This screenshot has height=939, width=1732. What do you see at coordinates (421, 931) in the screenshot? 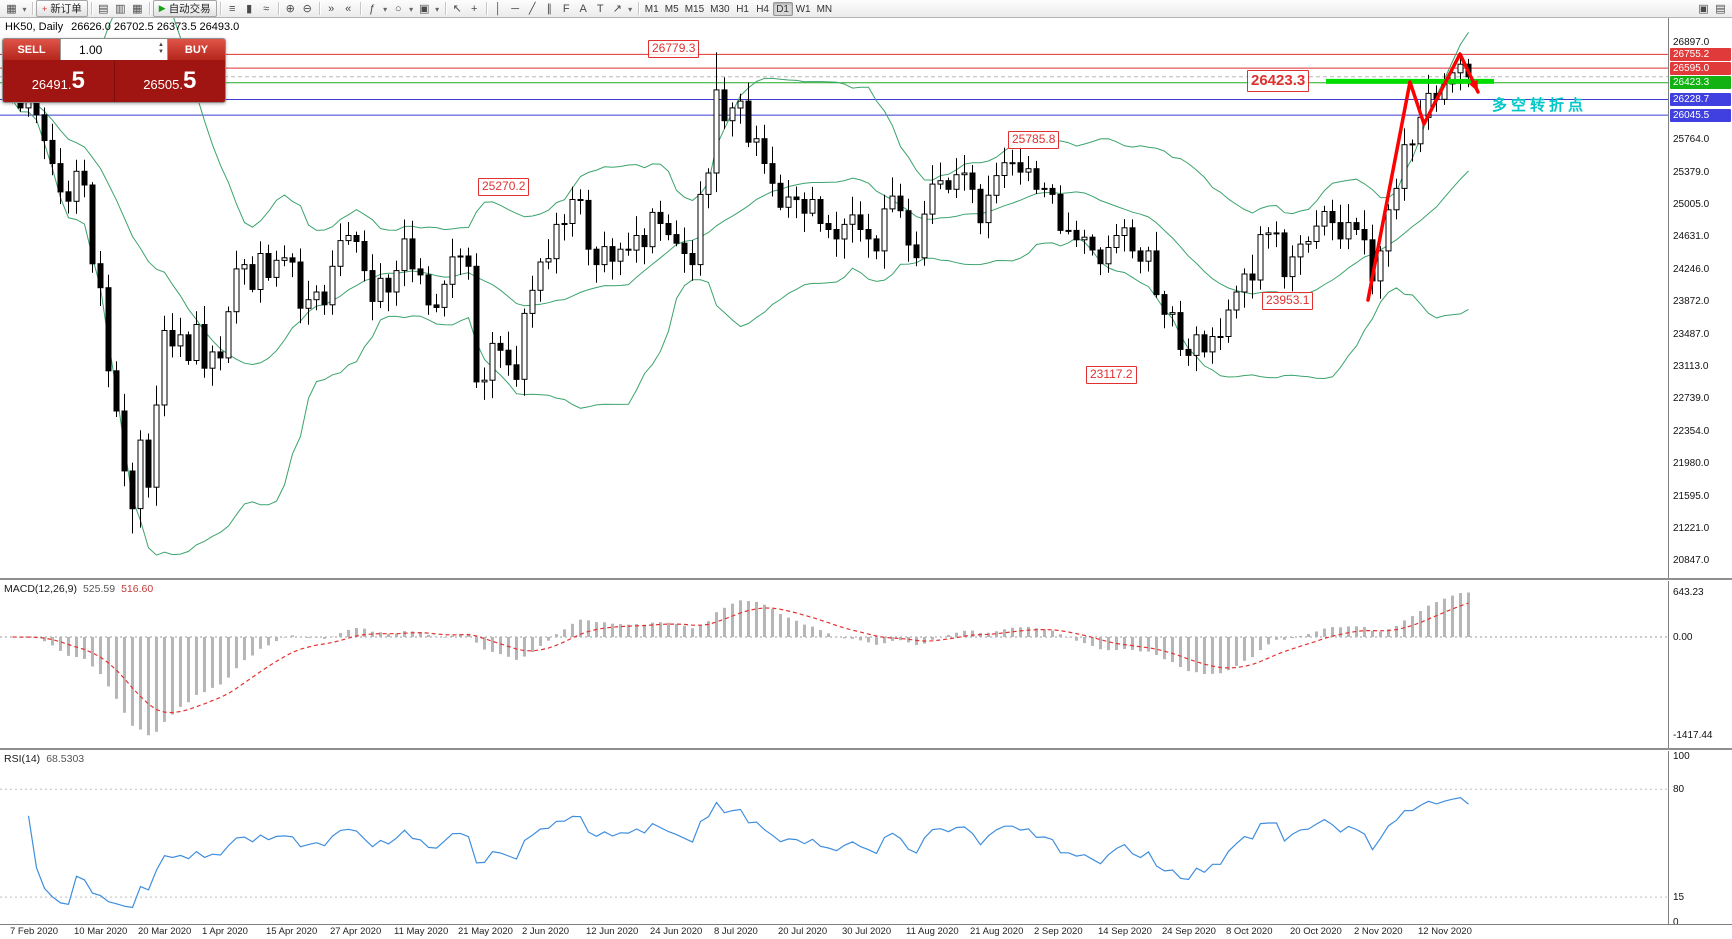
I see `time-tick-label: 11 May 2020` at bounding box center [421, 931].